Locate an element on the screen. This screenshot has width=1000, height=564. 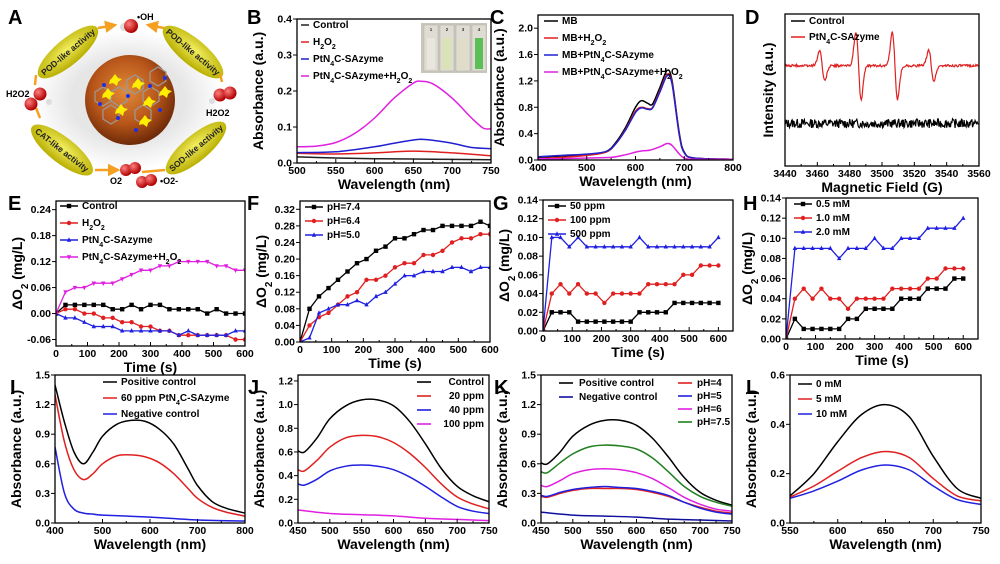
legend-label: 2.0 mM is located at coordinates (833, 232).